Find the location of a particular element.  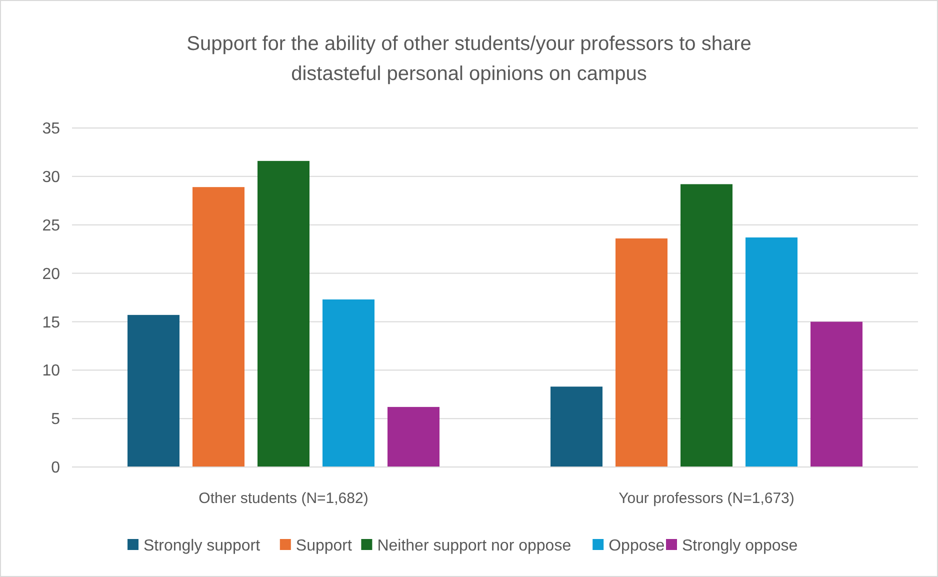

y-tick-label: 20 is located at coordinates (51, 274).